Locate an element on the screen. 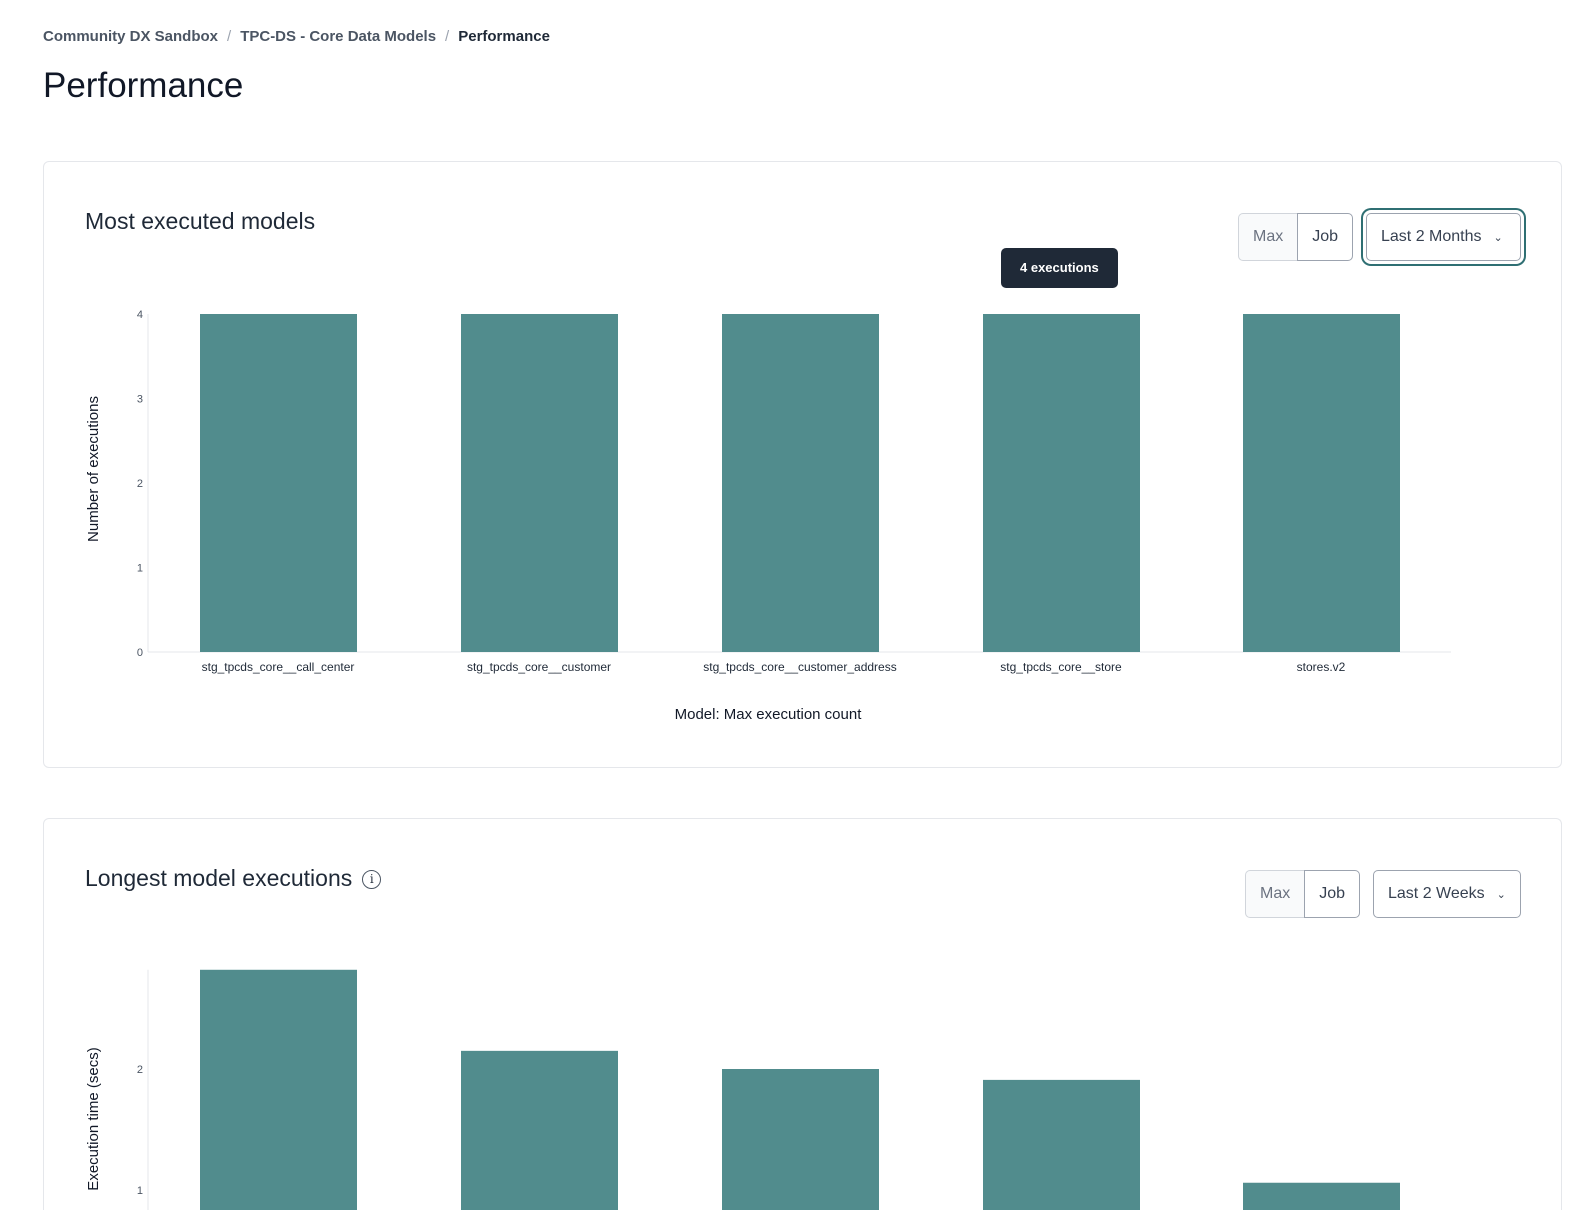 The height and width of the screenshot is (1210, 1584). card-title: Most executed models is located at coordinates (200, 221).